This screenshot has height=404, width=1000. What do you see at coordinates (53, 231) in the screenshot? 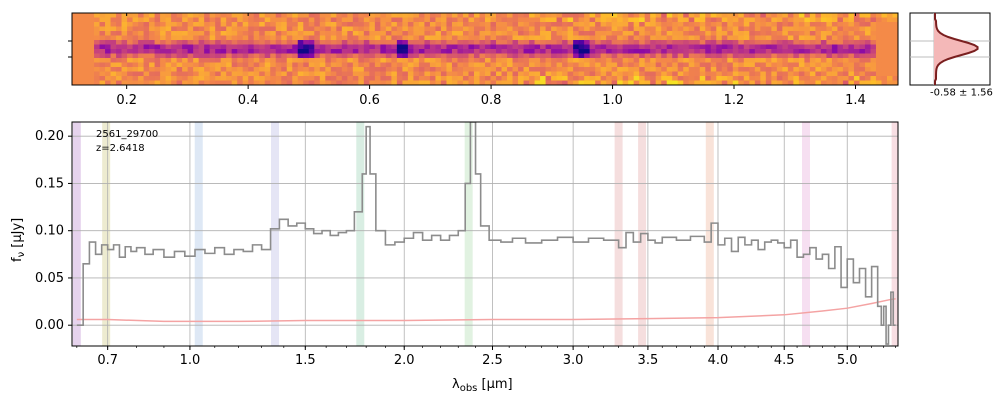
I see `y-axis: 0.000.050.100.150.20` at bounding box center [53, 231].